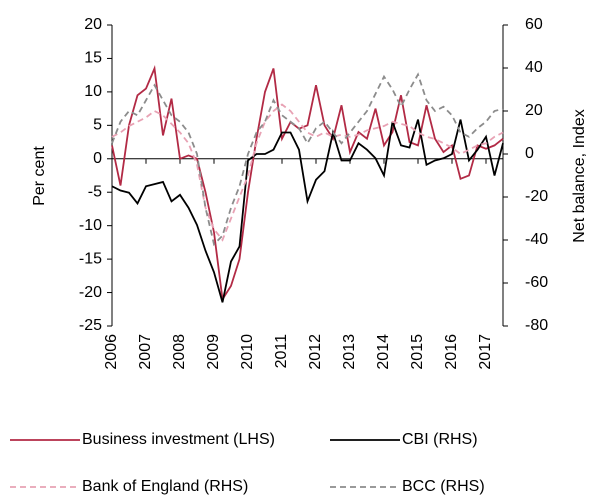 This screenshot has height=504, width=594. I want to click on y-tick-label: 20, so click(93, 24).